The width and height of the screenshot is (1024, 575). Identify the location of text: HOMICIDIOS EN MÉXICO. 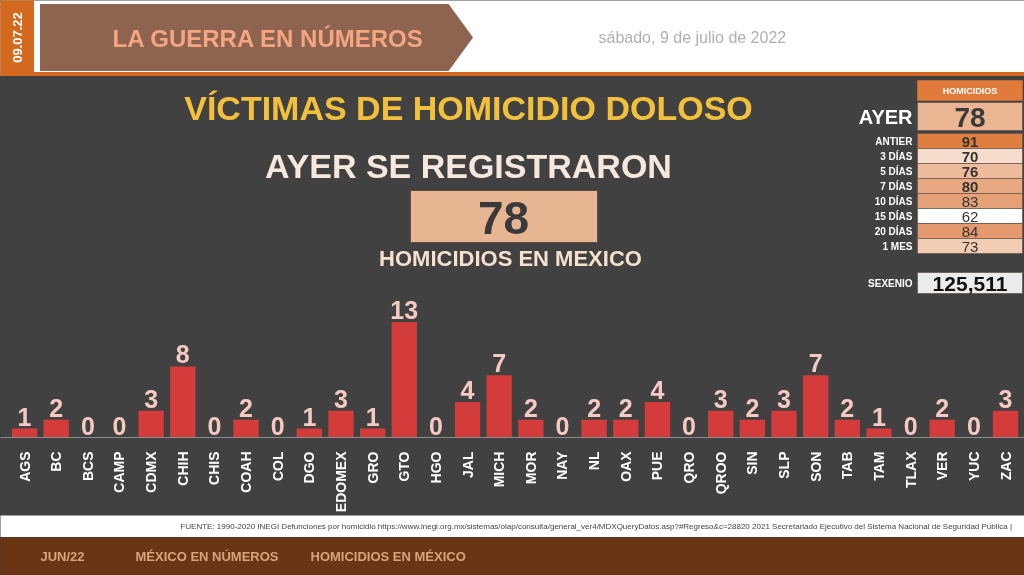
(388, 556).